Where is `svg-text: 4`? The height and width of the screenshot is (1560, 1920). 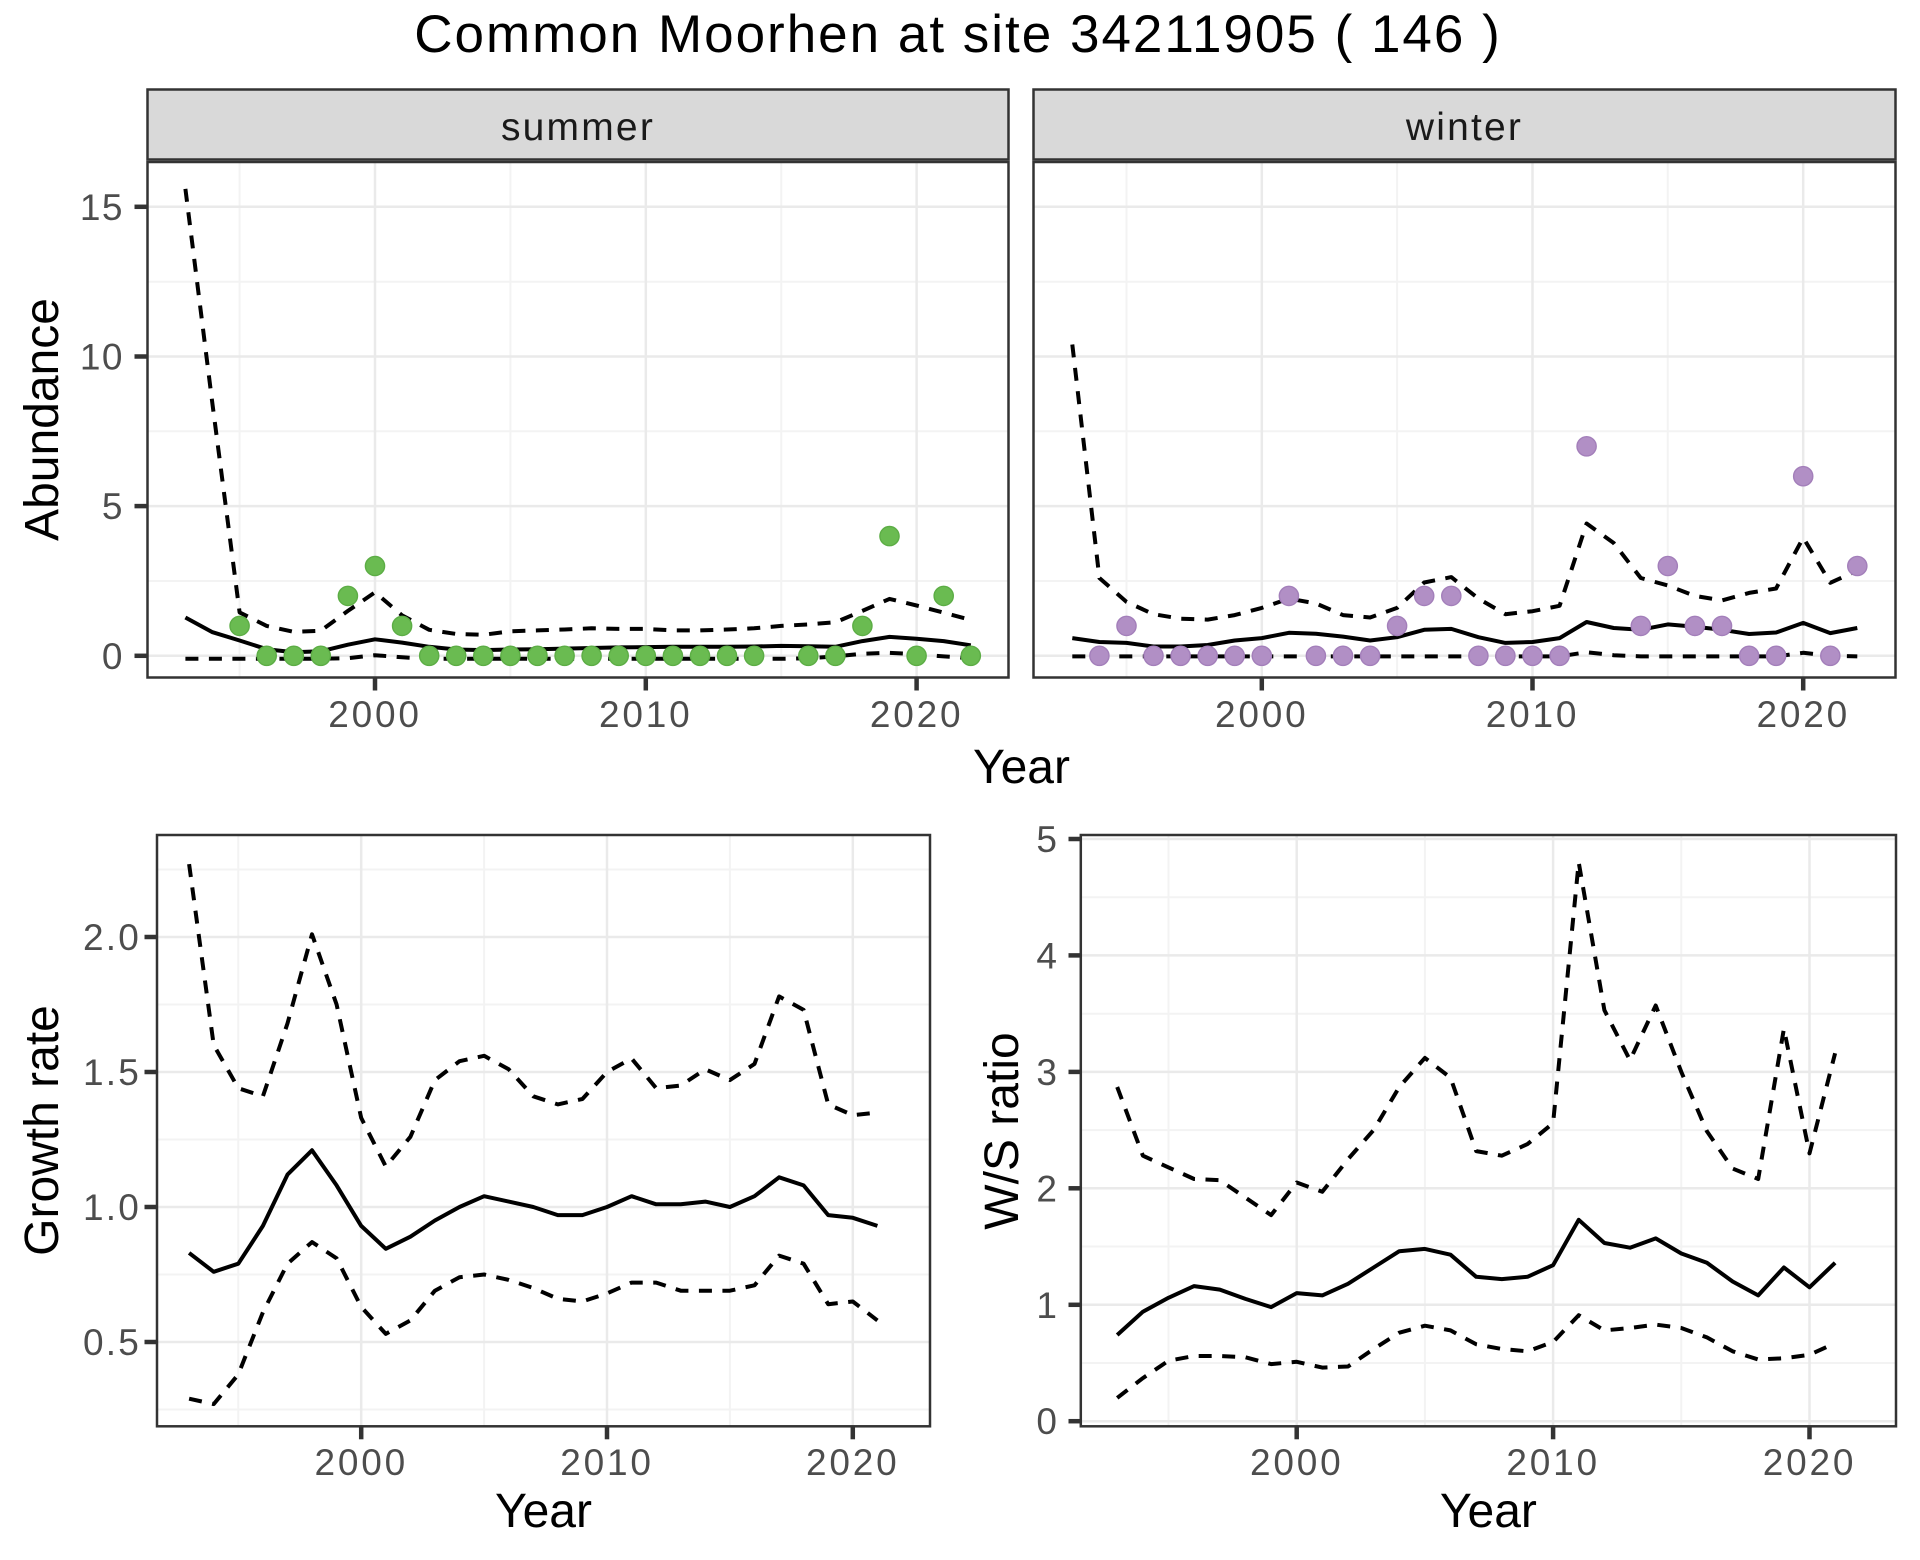 svg-text: 4 is located at coordinates (1046, 955).